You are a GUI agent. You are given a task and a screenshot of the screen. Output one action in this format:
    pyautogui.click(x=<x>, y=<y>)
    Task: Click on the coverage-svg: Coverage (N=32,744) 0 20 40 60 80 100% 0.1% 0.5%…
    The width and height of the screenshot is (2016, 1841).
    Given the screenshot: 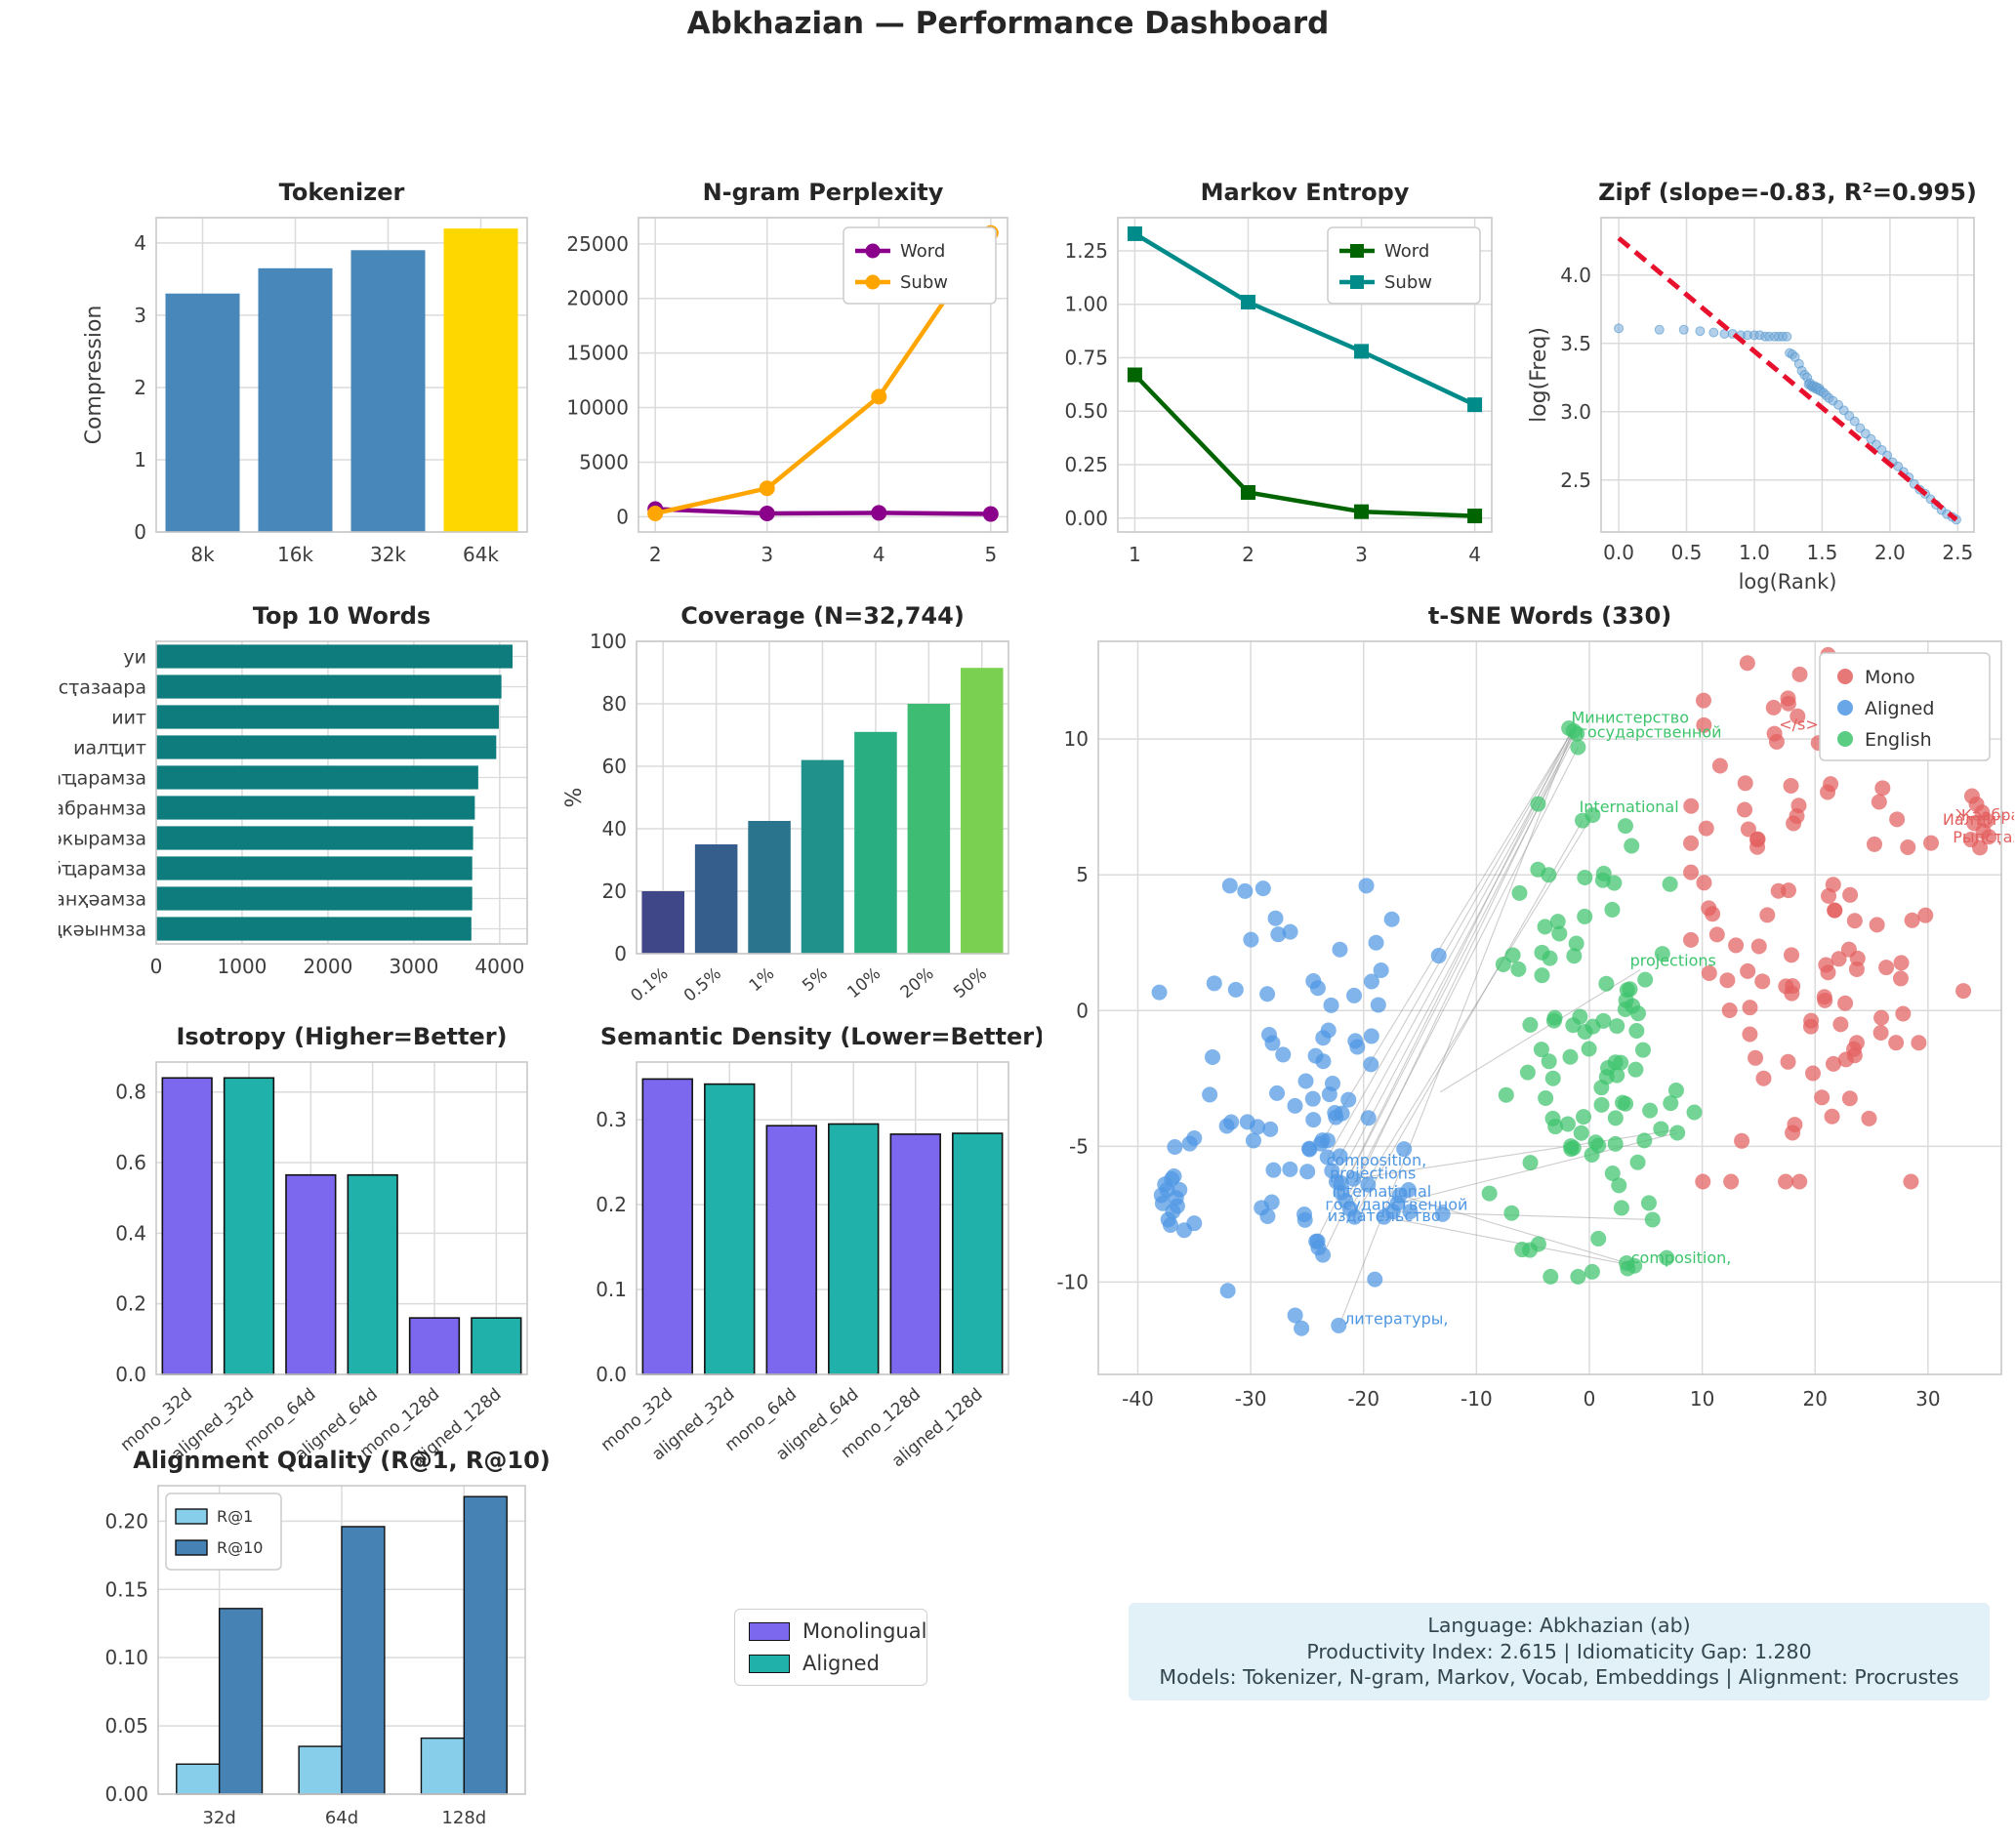 What is the action you would take?
    pyautogui.click(x=786, y=804)
    